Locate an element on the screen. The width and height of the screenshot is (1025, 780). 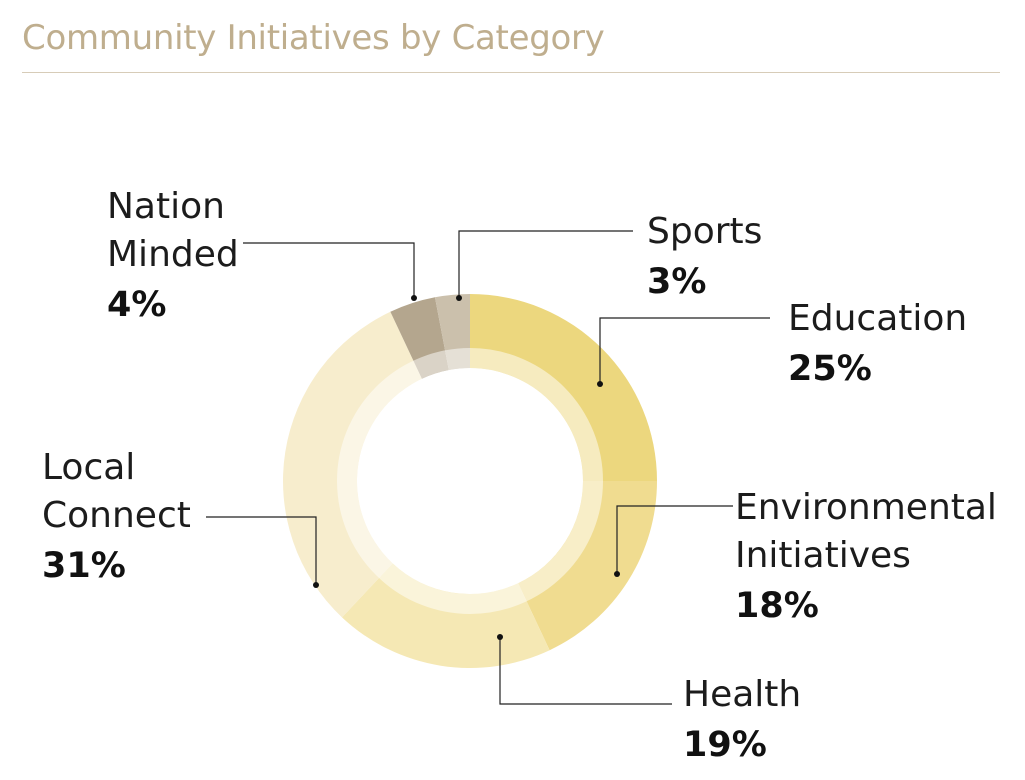
leader-line-environmental-initiatives is located at coordinates (674, 539).